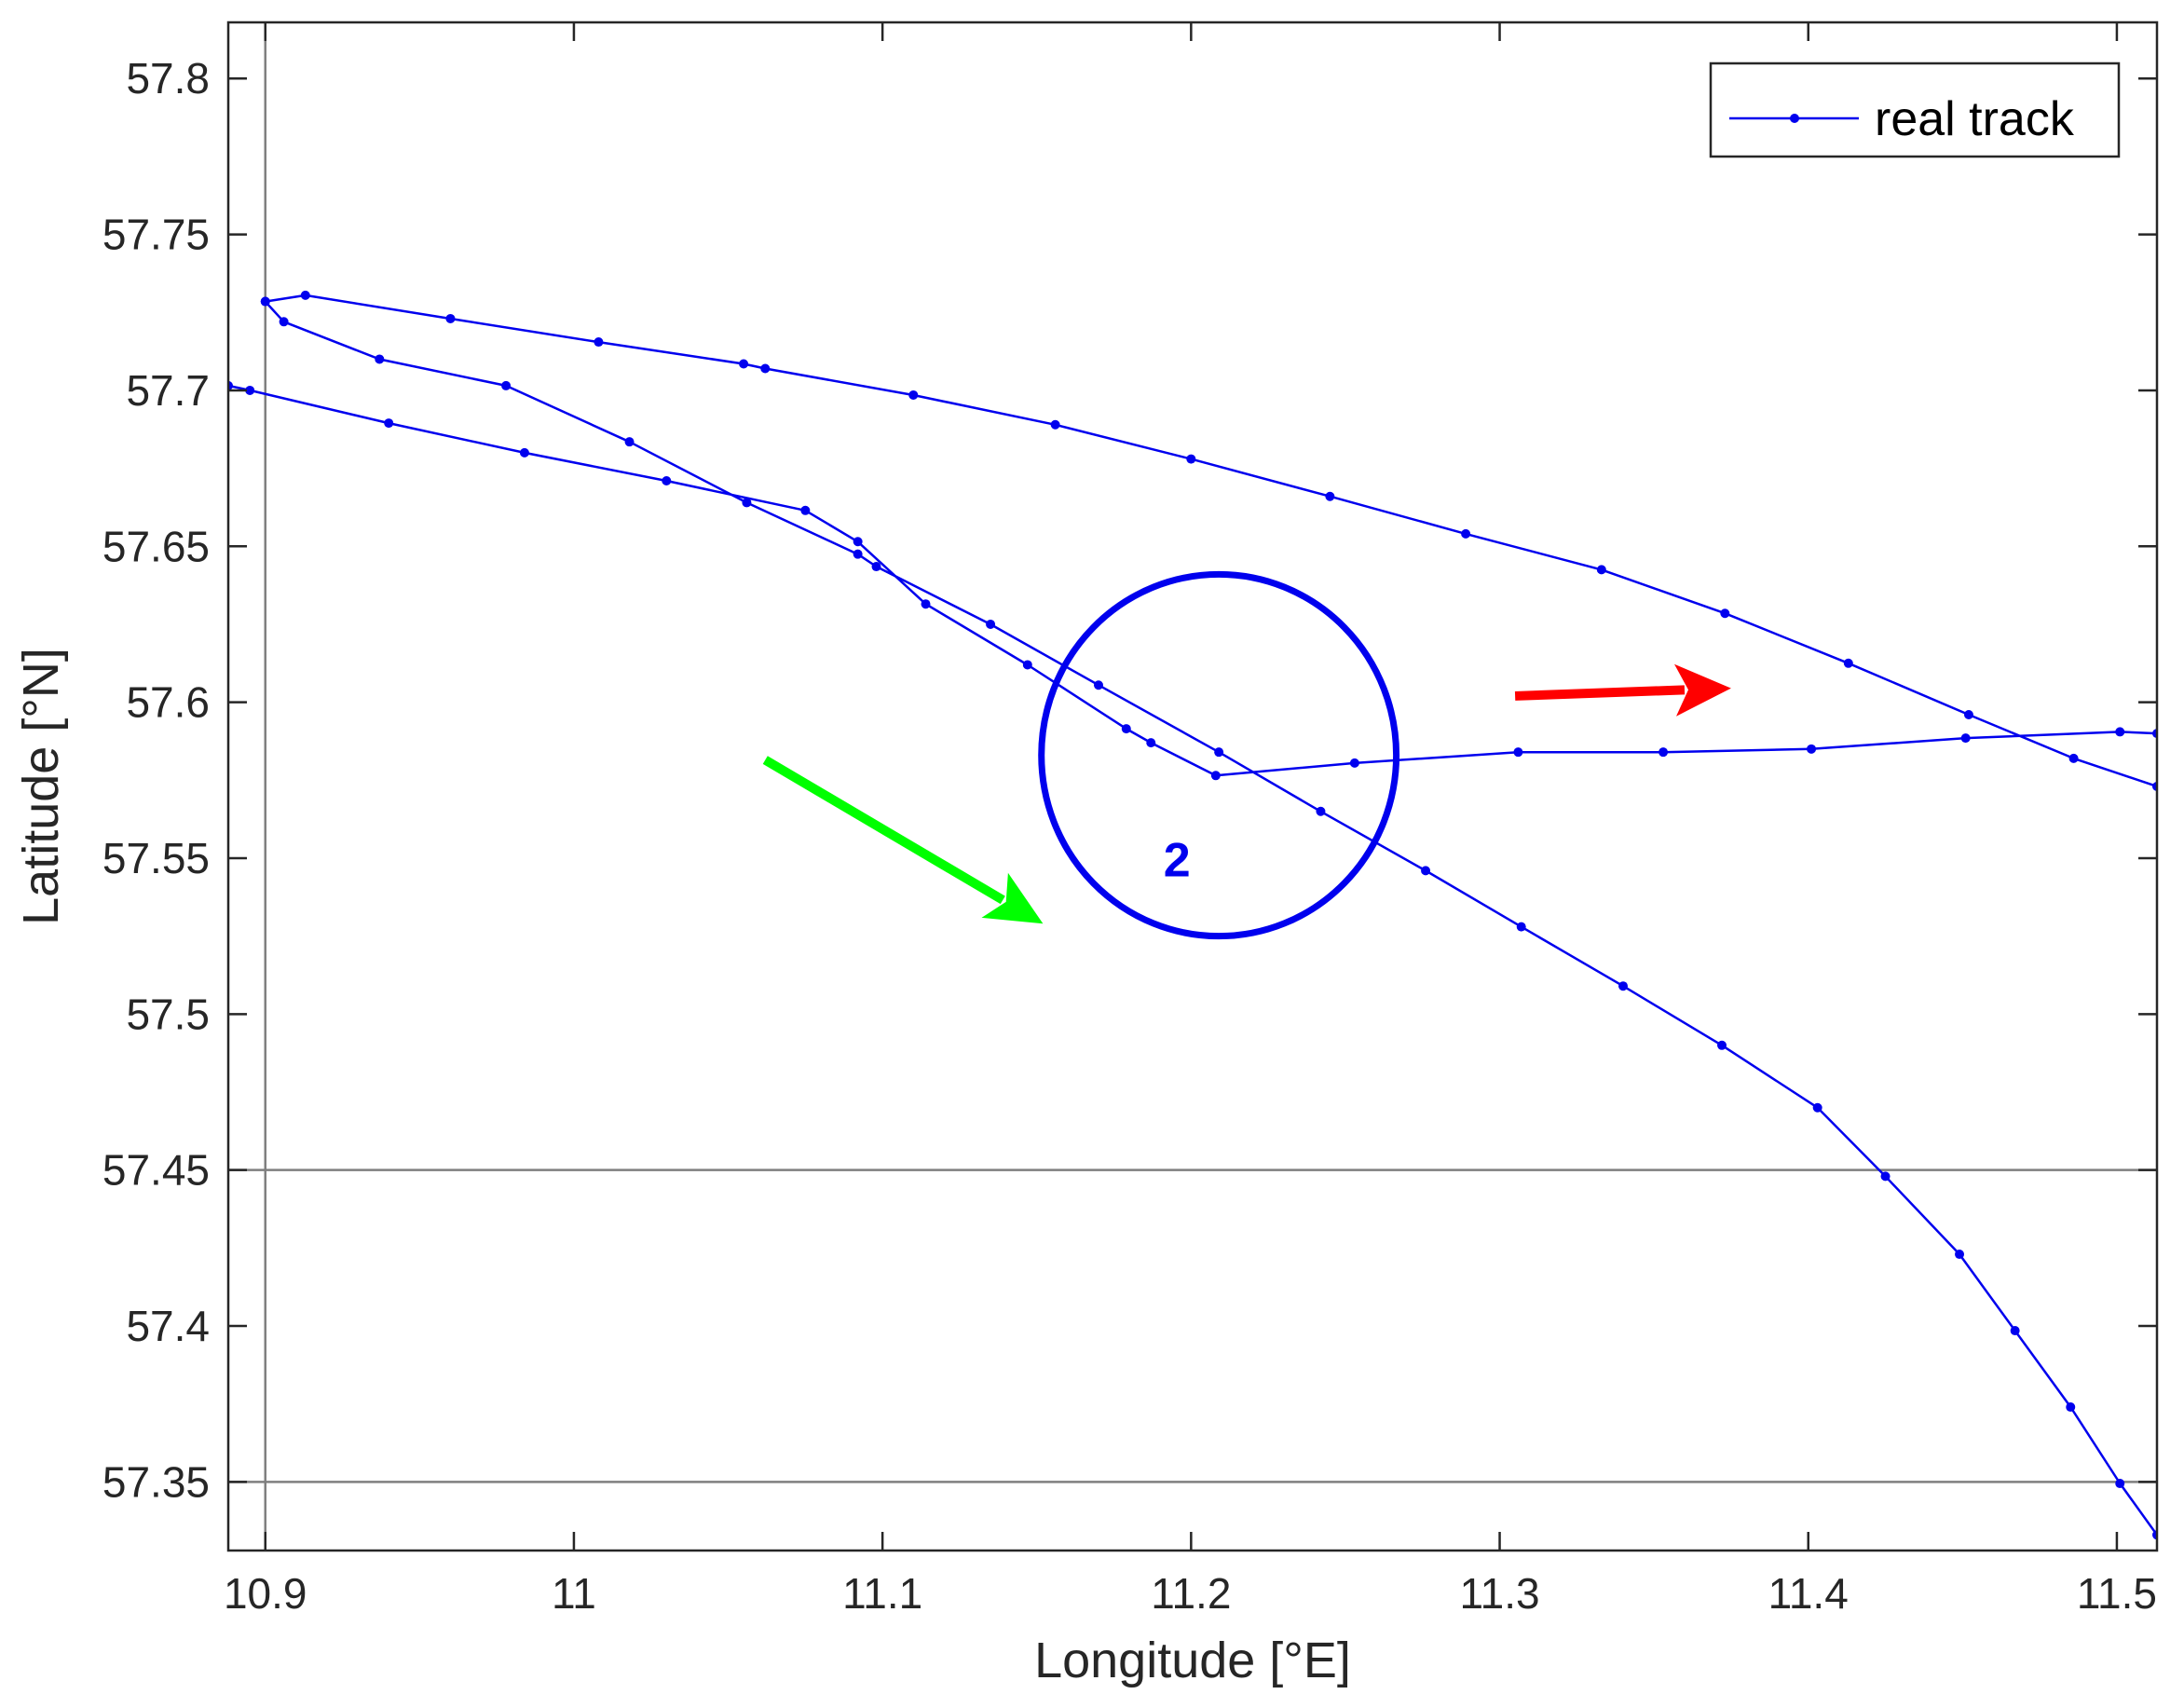 The image size is (2184, 1708). What do you see at coordinates (168, 702) in the screenshot?
I see `y-tick-label: 57.6` at bounding box center [168, 702].